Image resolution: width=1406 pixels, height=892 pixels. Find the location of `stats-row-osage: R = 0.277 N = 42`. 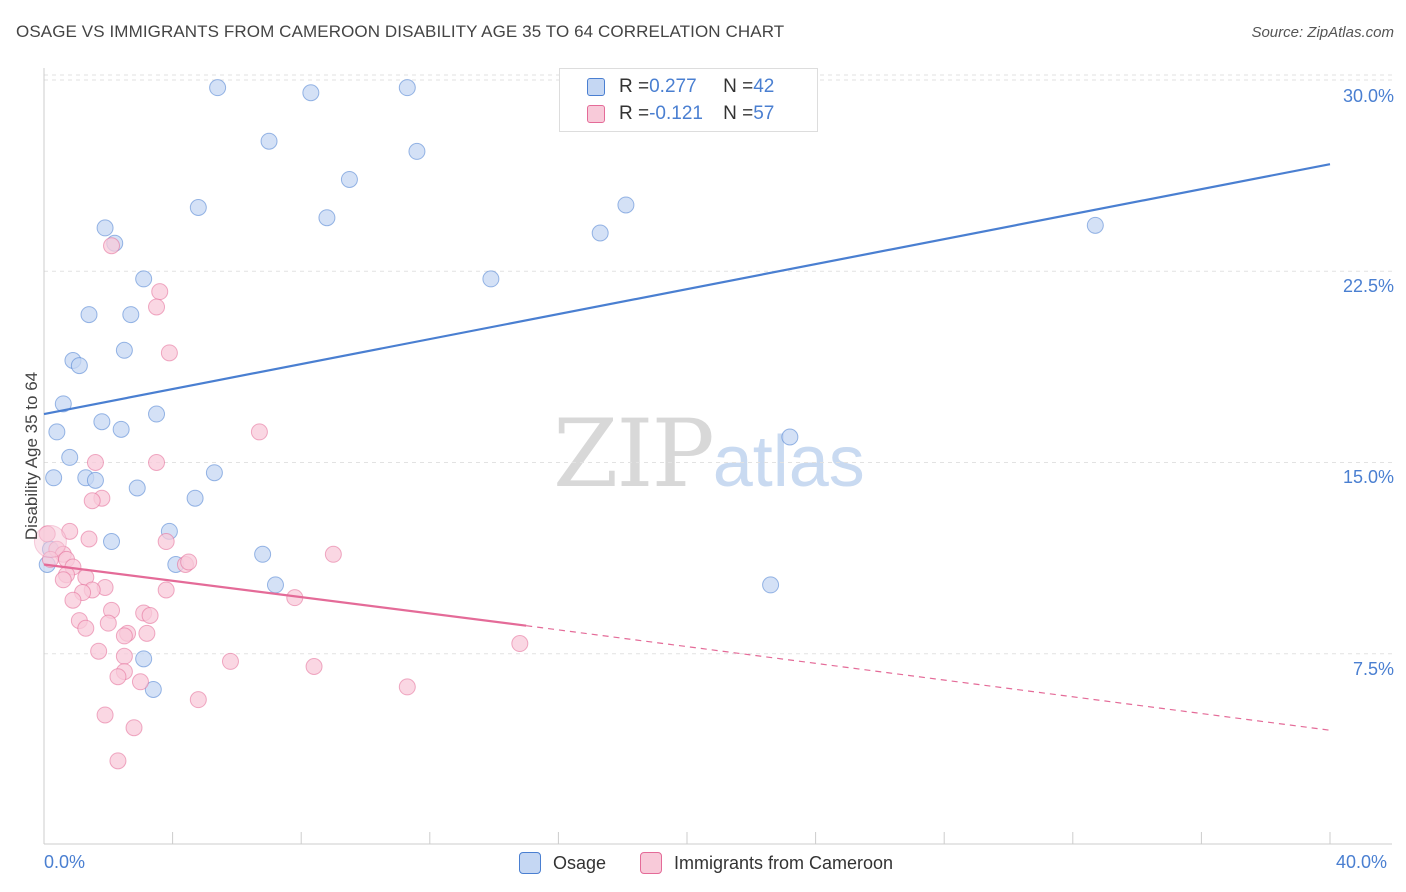

stats-row-osage: R = 0.277 N = 42 is located at coordinates (680, 87).